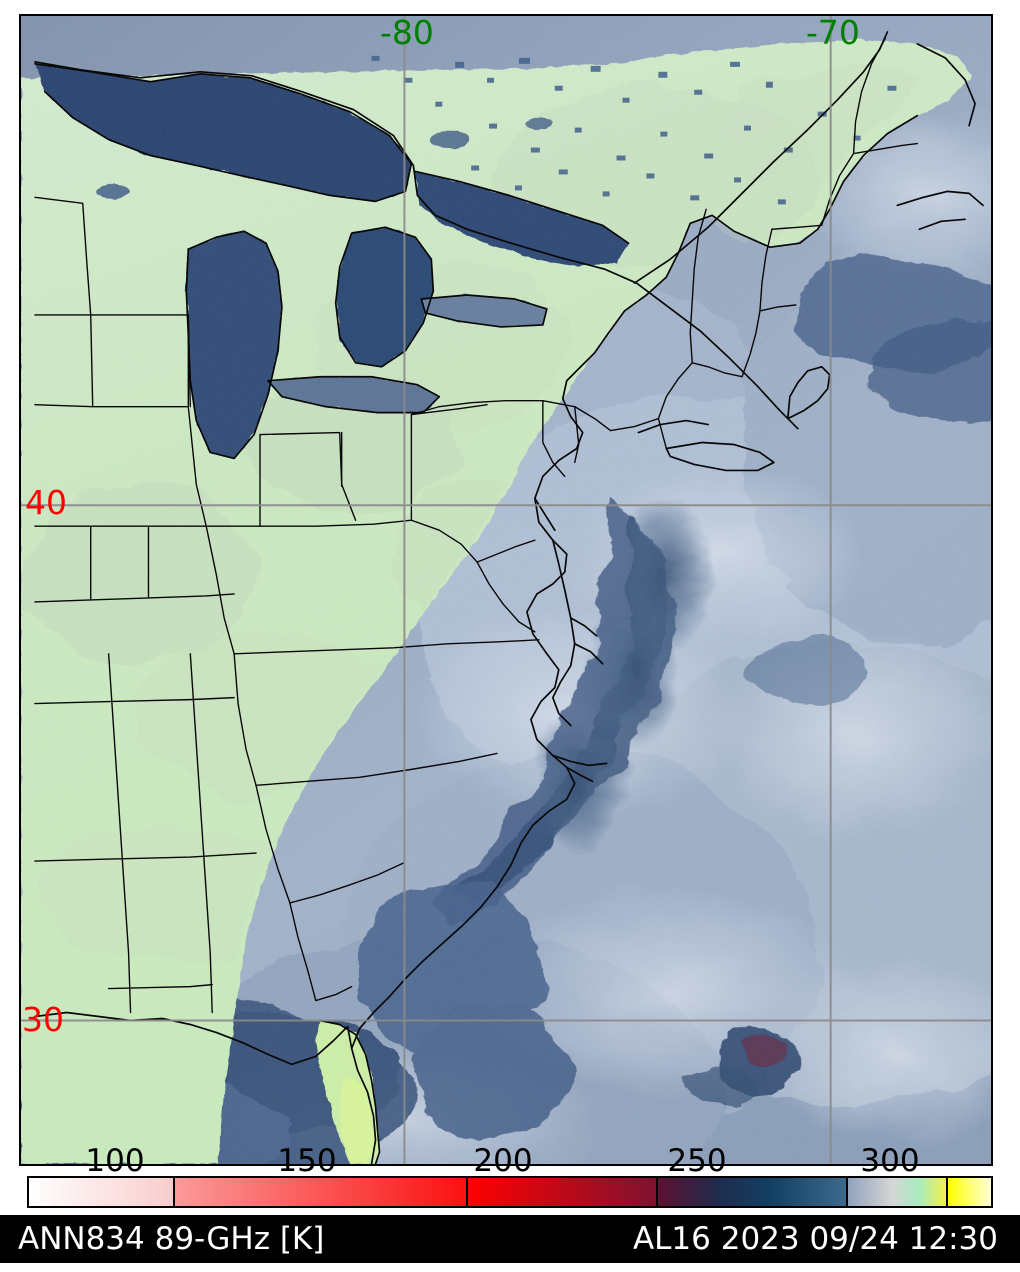 This screenshot has width=1020, height=1272. Describe the element at coordinates (510, 1239) in the screenshot. I see `footer-bar: ANN834 89-GHz [K] AL16 2023 09/24 12:30` at that location.